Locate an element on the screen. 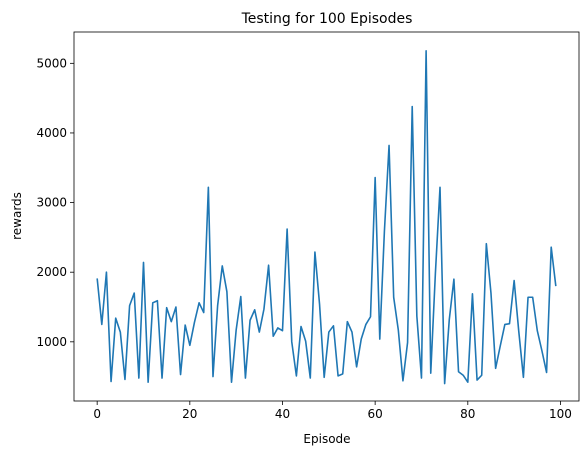 Image resolution: width=580 pixels, height=455 pixels. x-tick-label: 40 is located at coordinates (282, 414).